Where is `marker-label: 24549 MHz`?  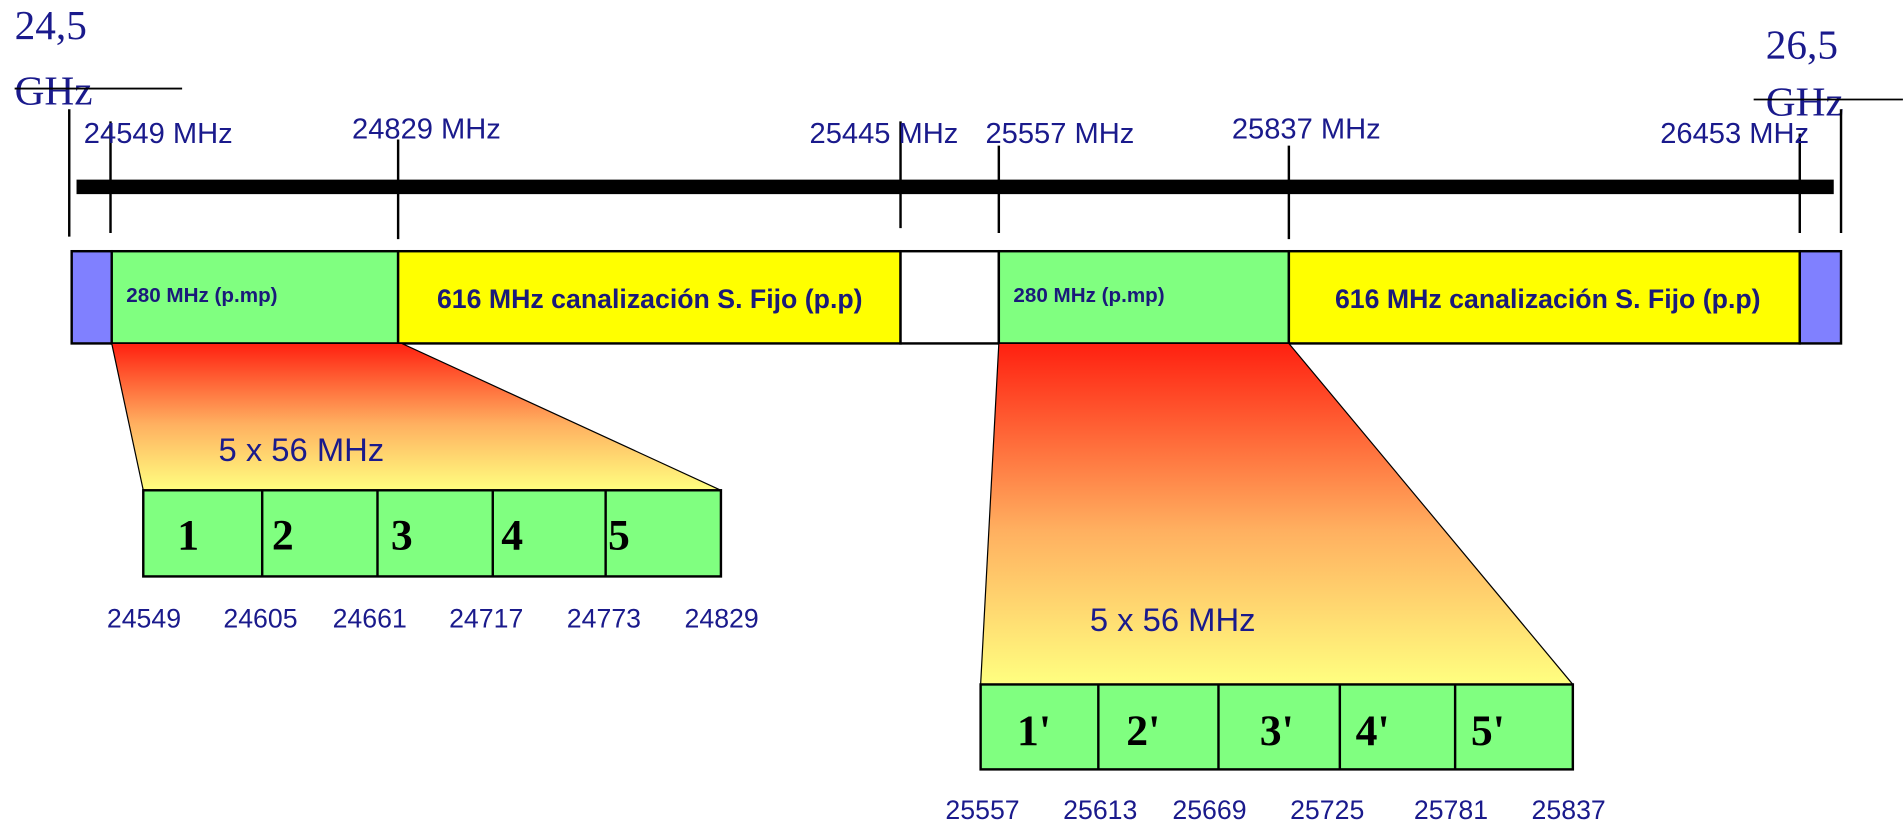
marker-label: 24549 MHz is located at coordinates (158, 134).